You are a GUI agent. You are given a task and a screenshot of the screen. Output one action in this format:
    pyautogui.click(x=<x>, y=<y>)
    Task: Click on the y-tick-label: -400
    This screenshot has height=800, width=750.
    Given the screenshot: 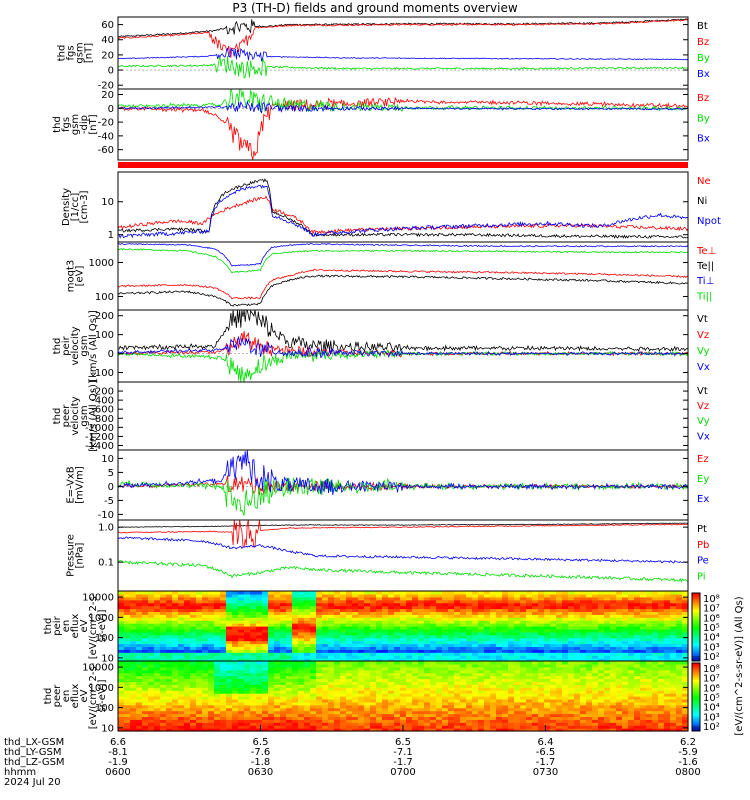 What is the action you would take?
    pyautogui.click(x=102, y=401)
    